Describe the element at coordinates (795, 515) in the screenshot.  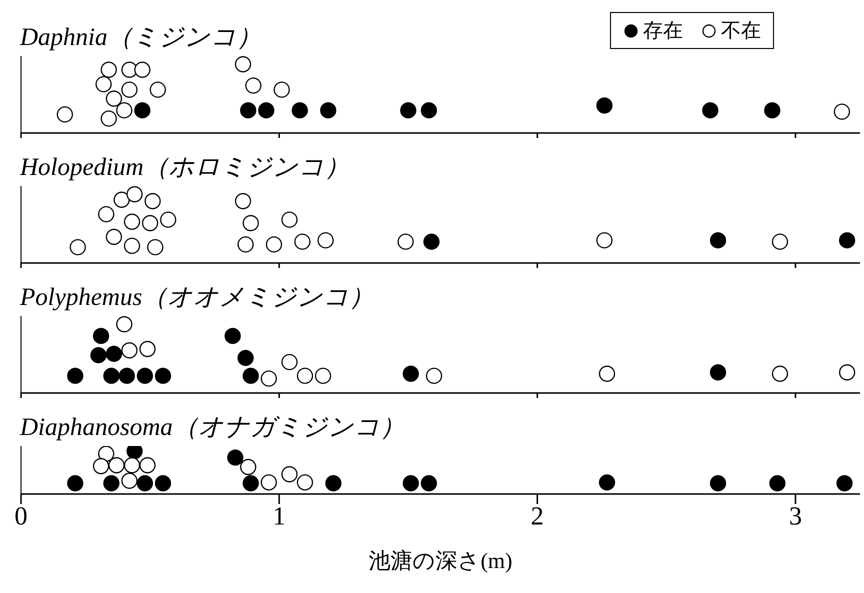
I see `x-tick-label: 3` at that location.